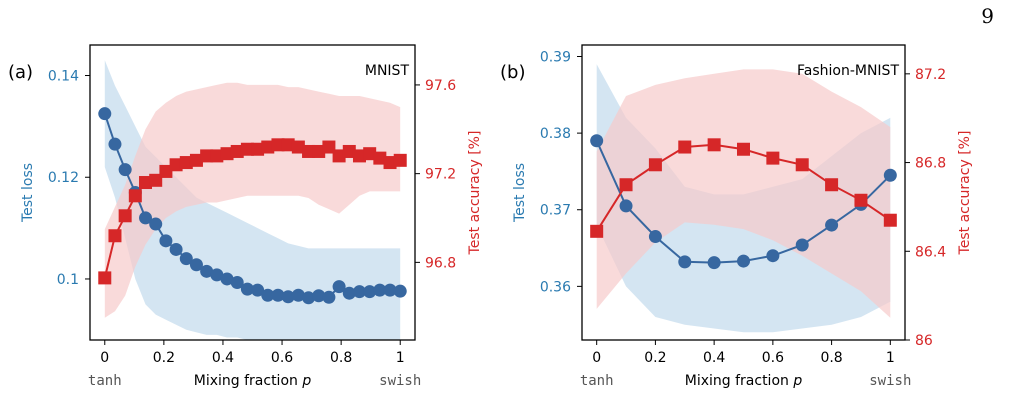 Image resolution: width=1012 pixels, height=411 pixels. I want to click on right-y-tick-label: 86, so click(924, 341).